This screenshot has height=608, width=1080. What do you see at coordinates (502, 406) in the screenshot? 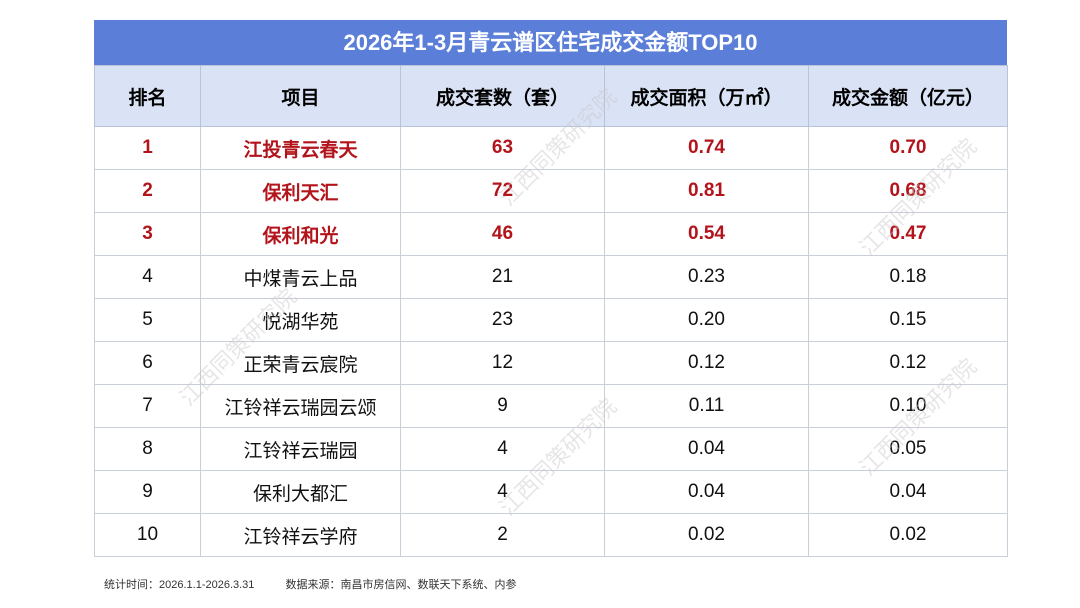
I see `units-cell: 9` at bounding box center [502, 406].